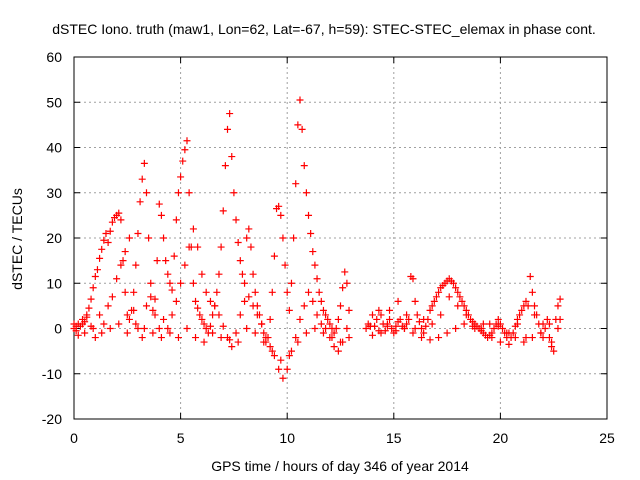 The height and width of the screenshot is (480, 640). What do you see at coordinates (54, 238) in the screenshot?
I see `y-tick-label: 20` at bounding box center [54, 238].